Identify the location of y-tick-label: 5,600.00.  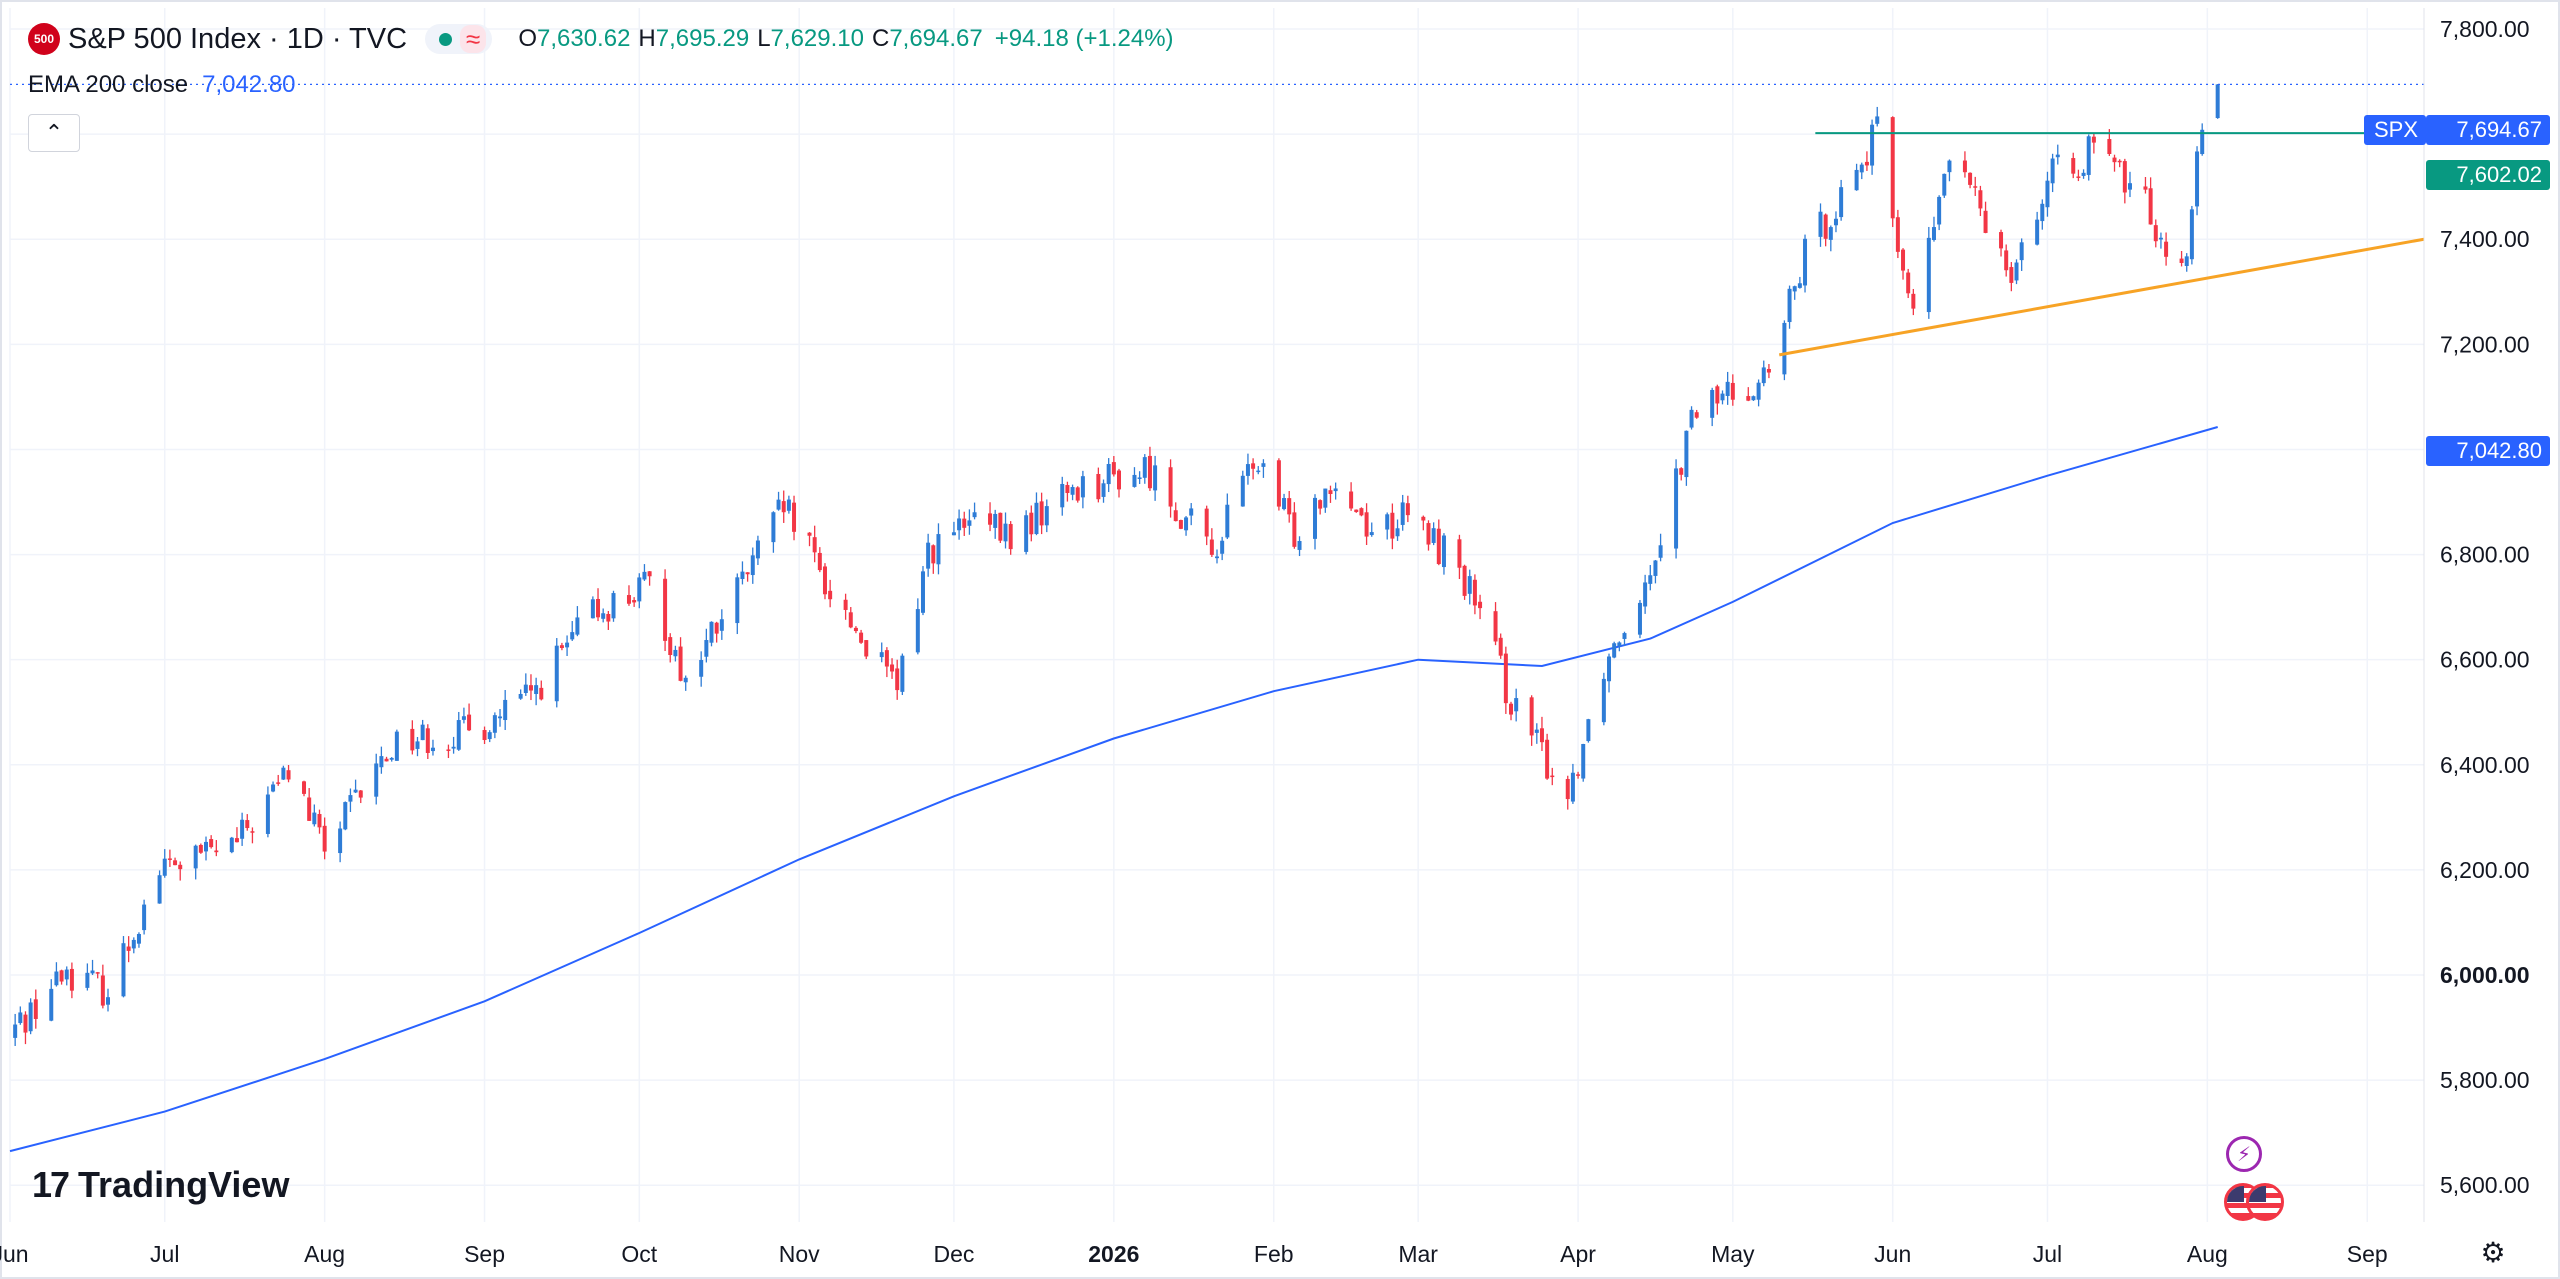
(2485, 1185).